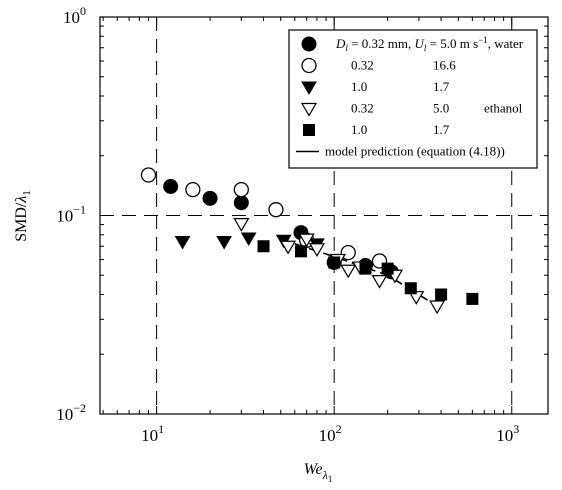  I want to click on x-tick-label: 10², so click(330, 433).